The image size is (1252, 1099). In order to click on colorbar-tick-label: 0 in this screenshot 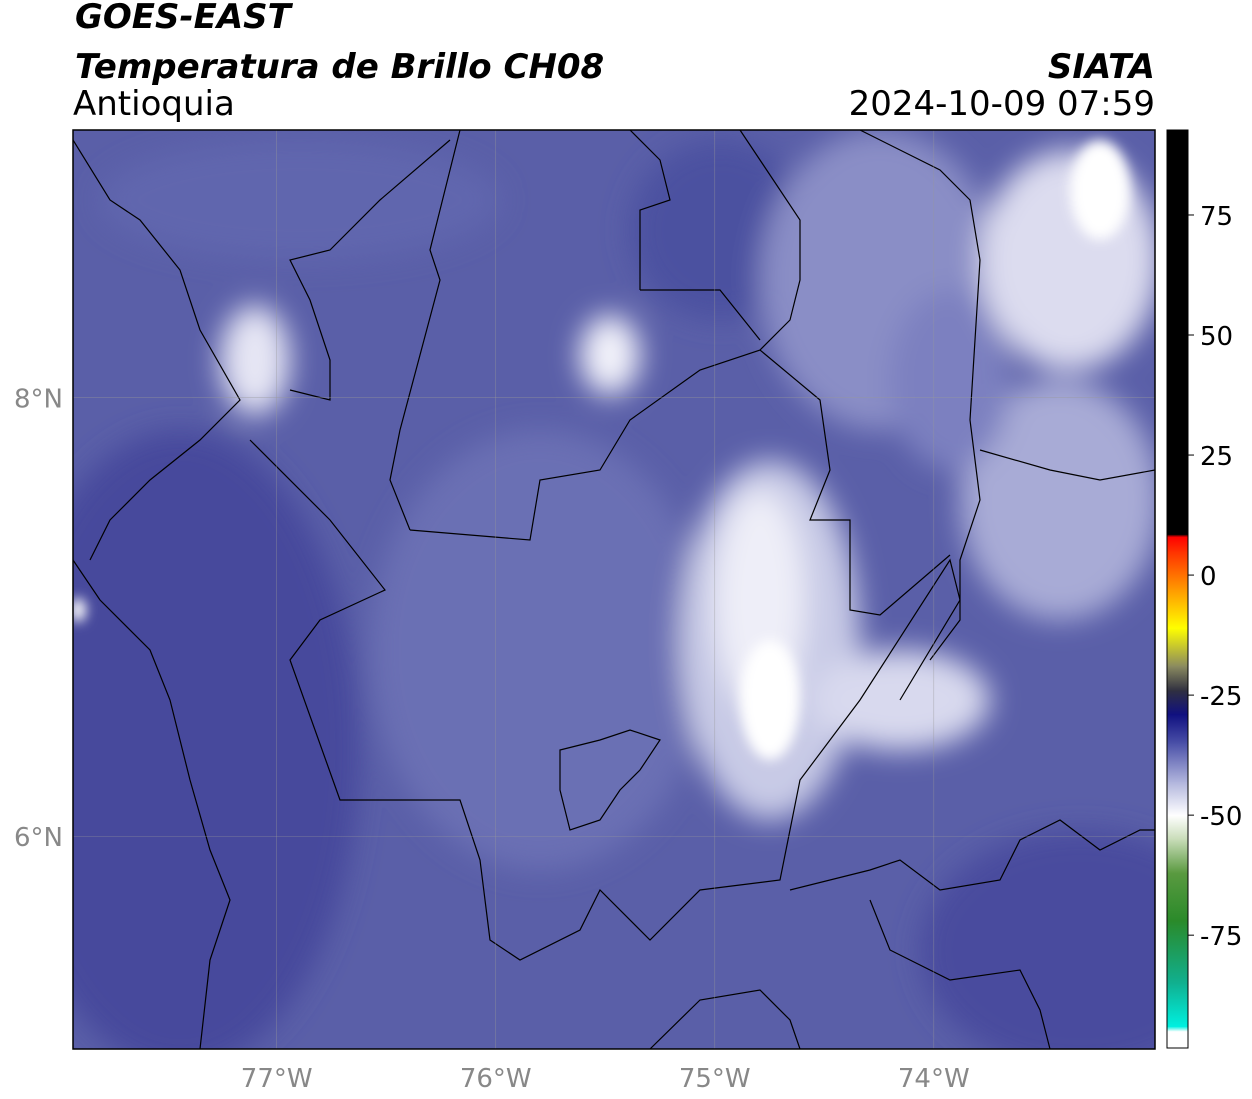, I will do `click(1208, 577)`.